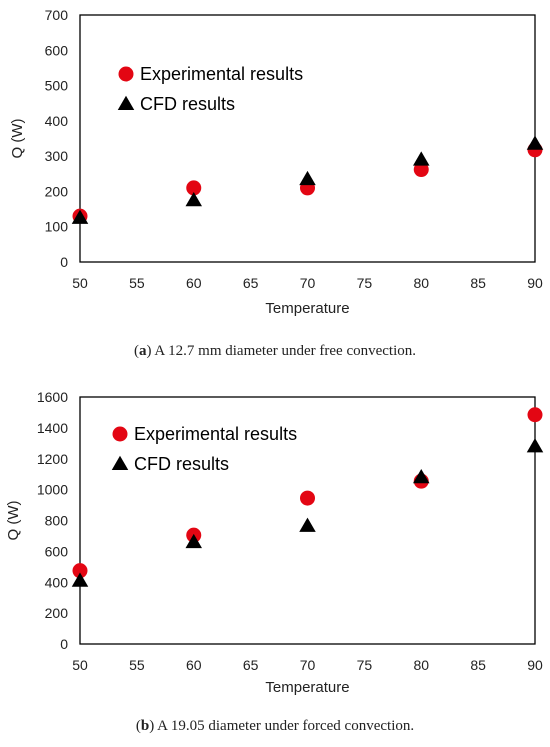 The height and width of the screenshot is (747, 550). What do you see at coordinates (52, 459) in the screenshot?
I see `y-tick-label: 1200` at bounding box center [52, 459].